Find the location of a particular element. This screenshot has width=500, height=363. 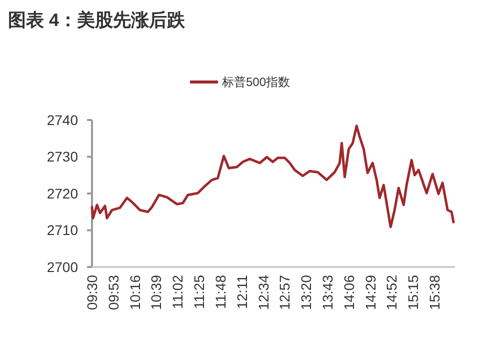

x-tick-label: 11:25 is located at coordinates (199, 291).